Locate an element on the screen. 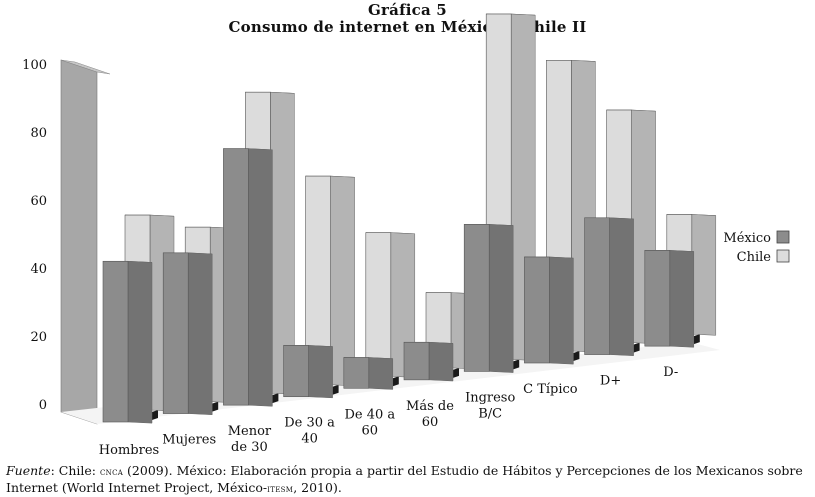  category-label: D+ is located at coordinates (610, 381).